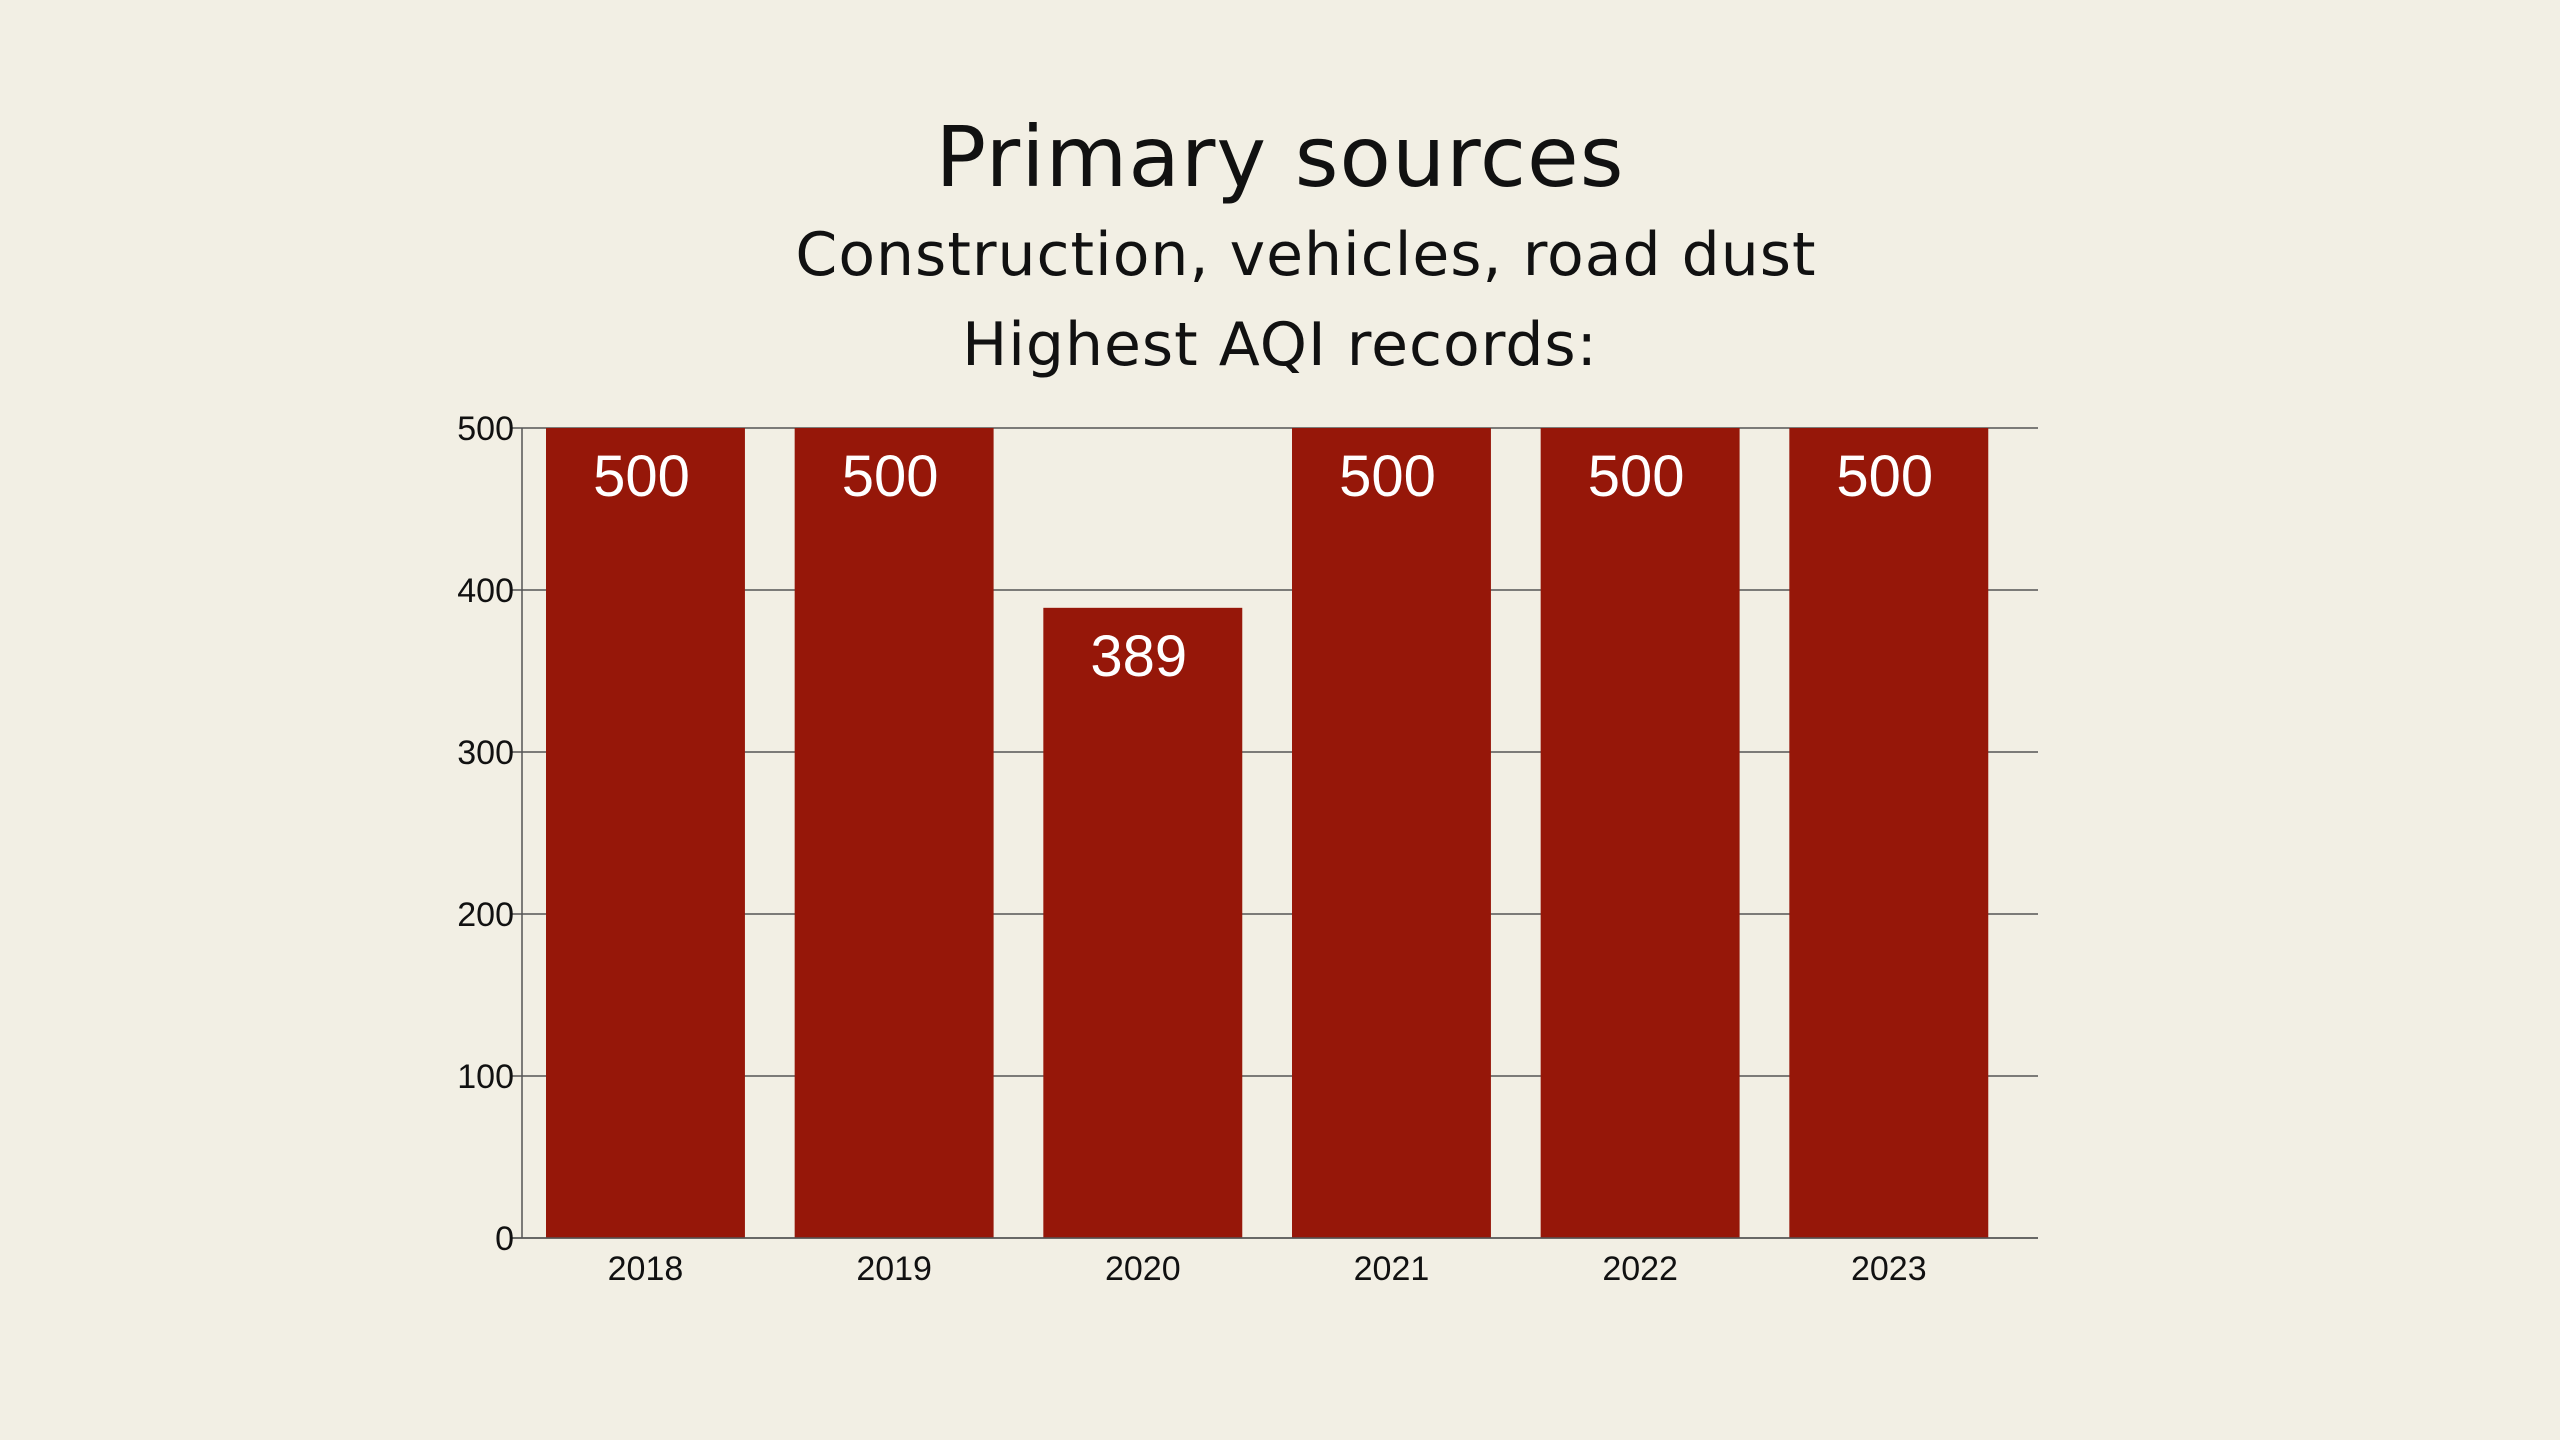 Image resolution: width=2560 pixels, height=1440 pixels. I want to click on bar-2022, so click(1640, 833).